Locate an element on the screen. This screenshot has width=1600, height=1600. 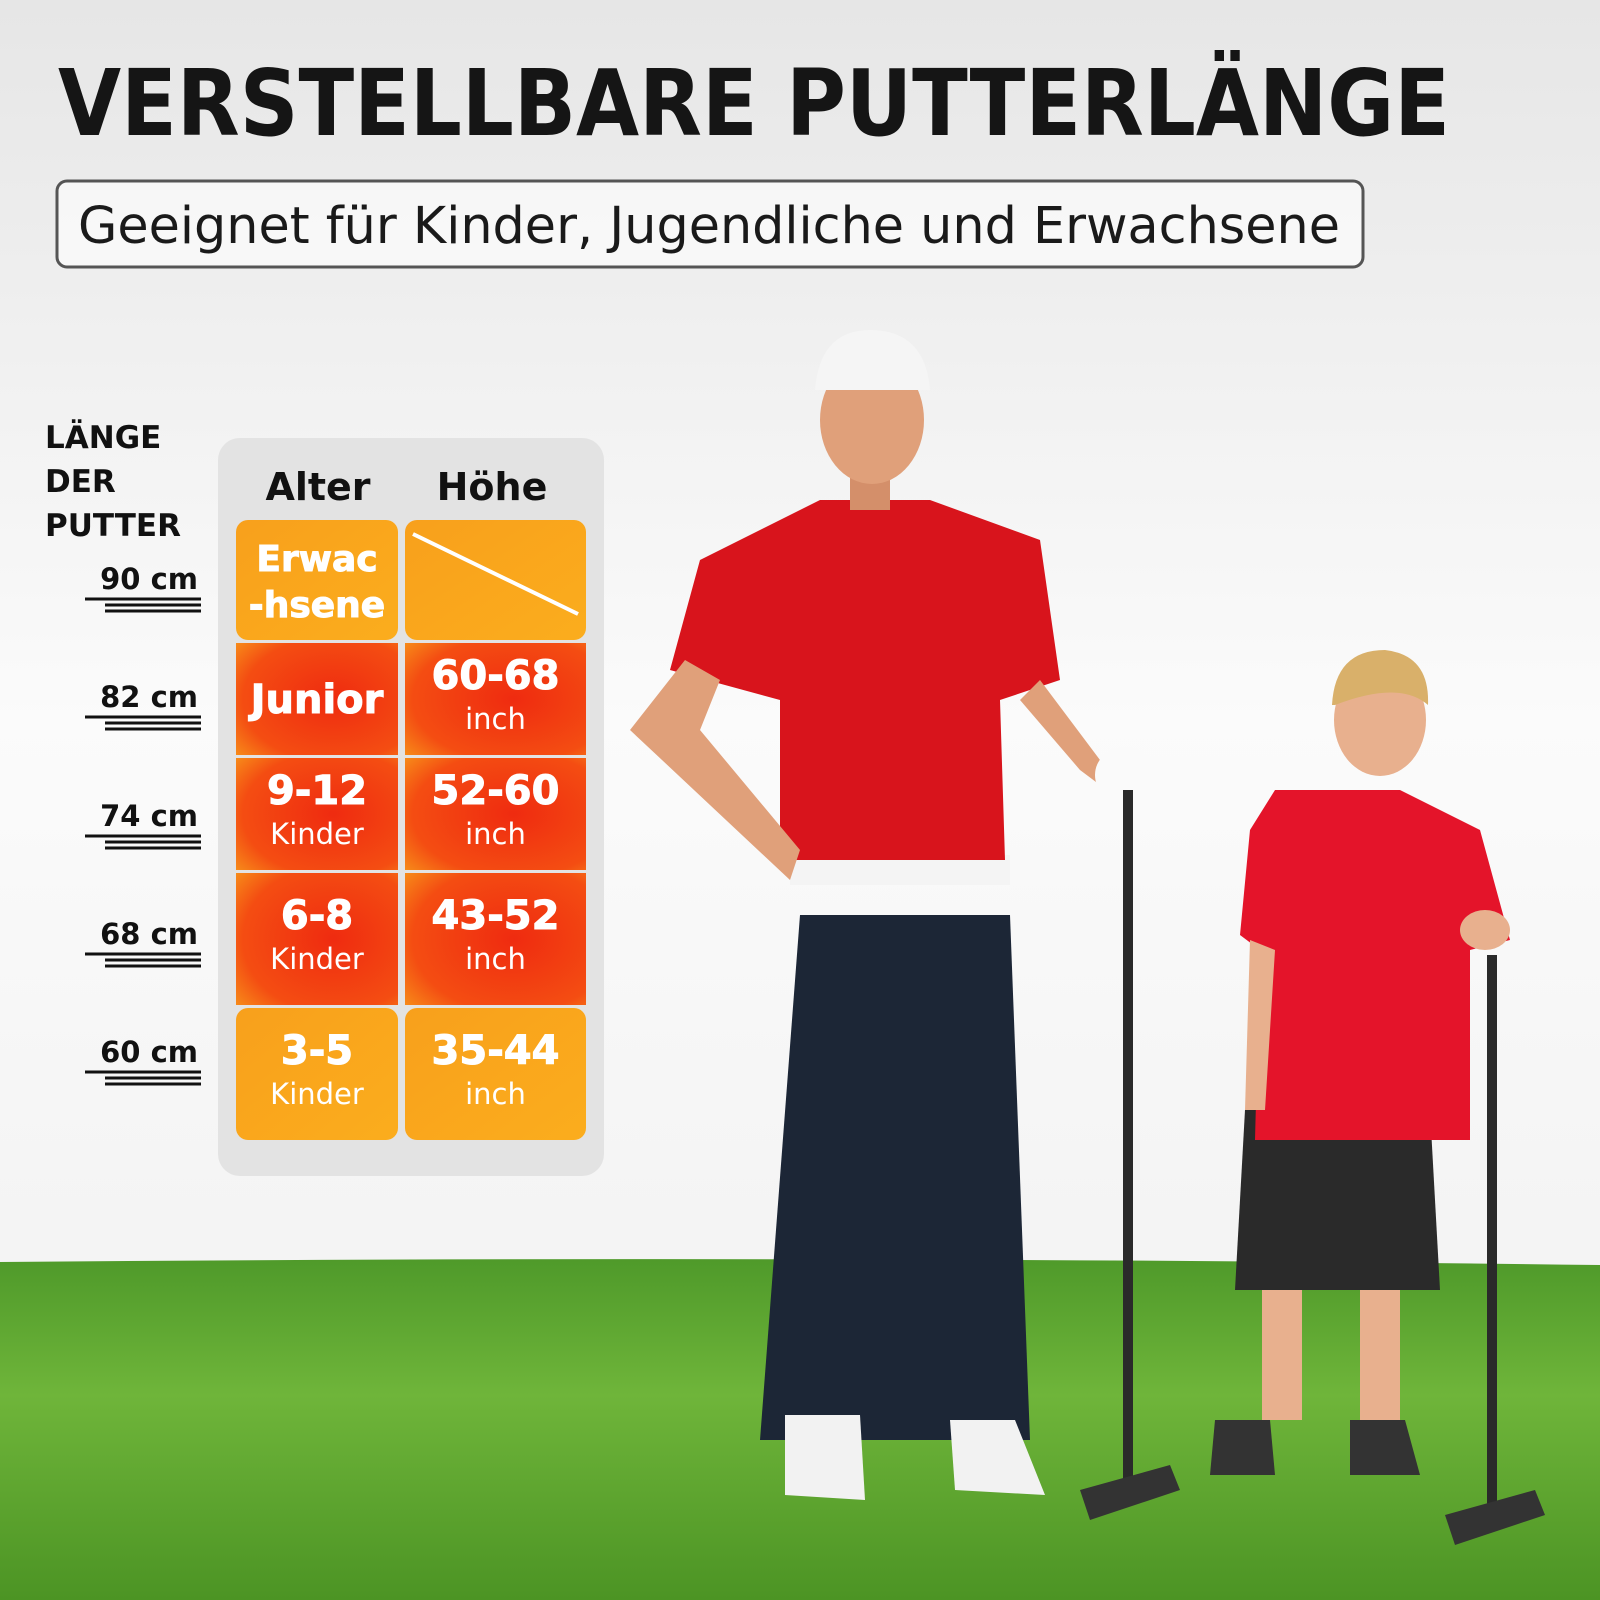
cell-main: 6-8 is located at coordinates (317, 916).